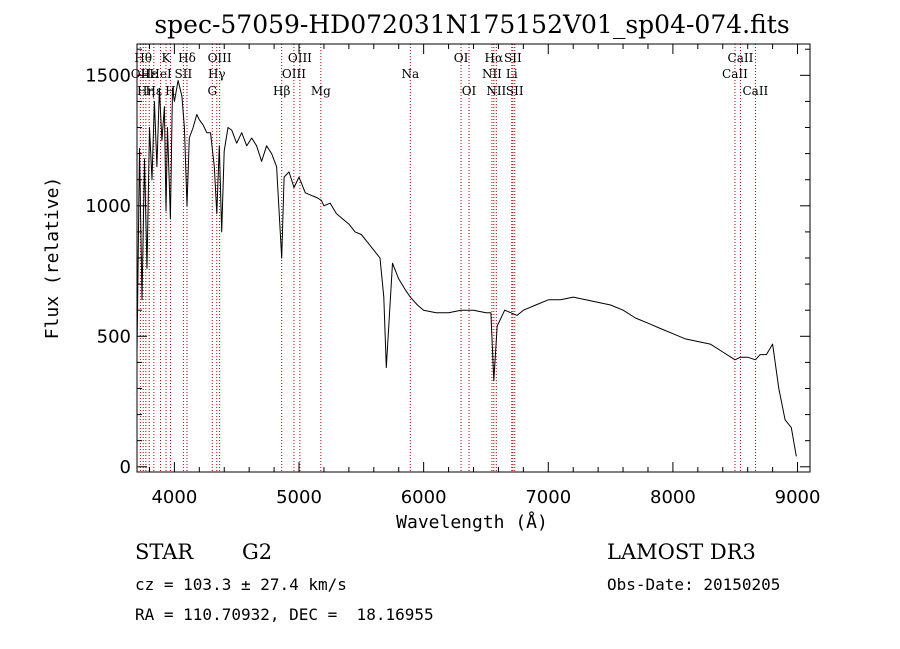 The width and height of the screenshot is (900, 649). I want to click on line-marker-label-20: NII, so click(492, 74).